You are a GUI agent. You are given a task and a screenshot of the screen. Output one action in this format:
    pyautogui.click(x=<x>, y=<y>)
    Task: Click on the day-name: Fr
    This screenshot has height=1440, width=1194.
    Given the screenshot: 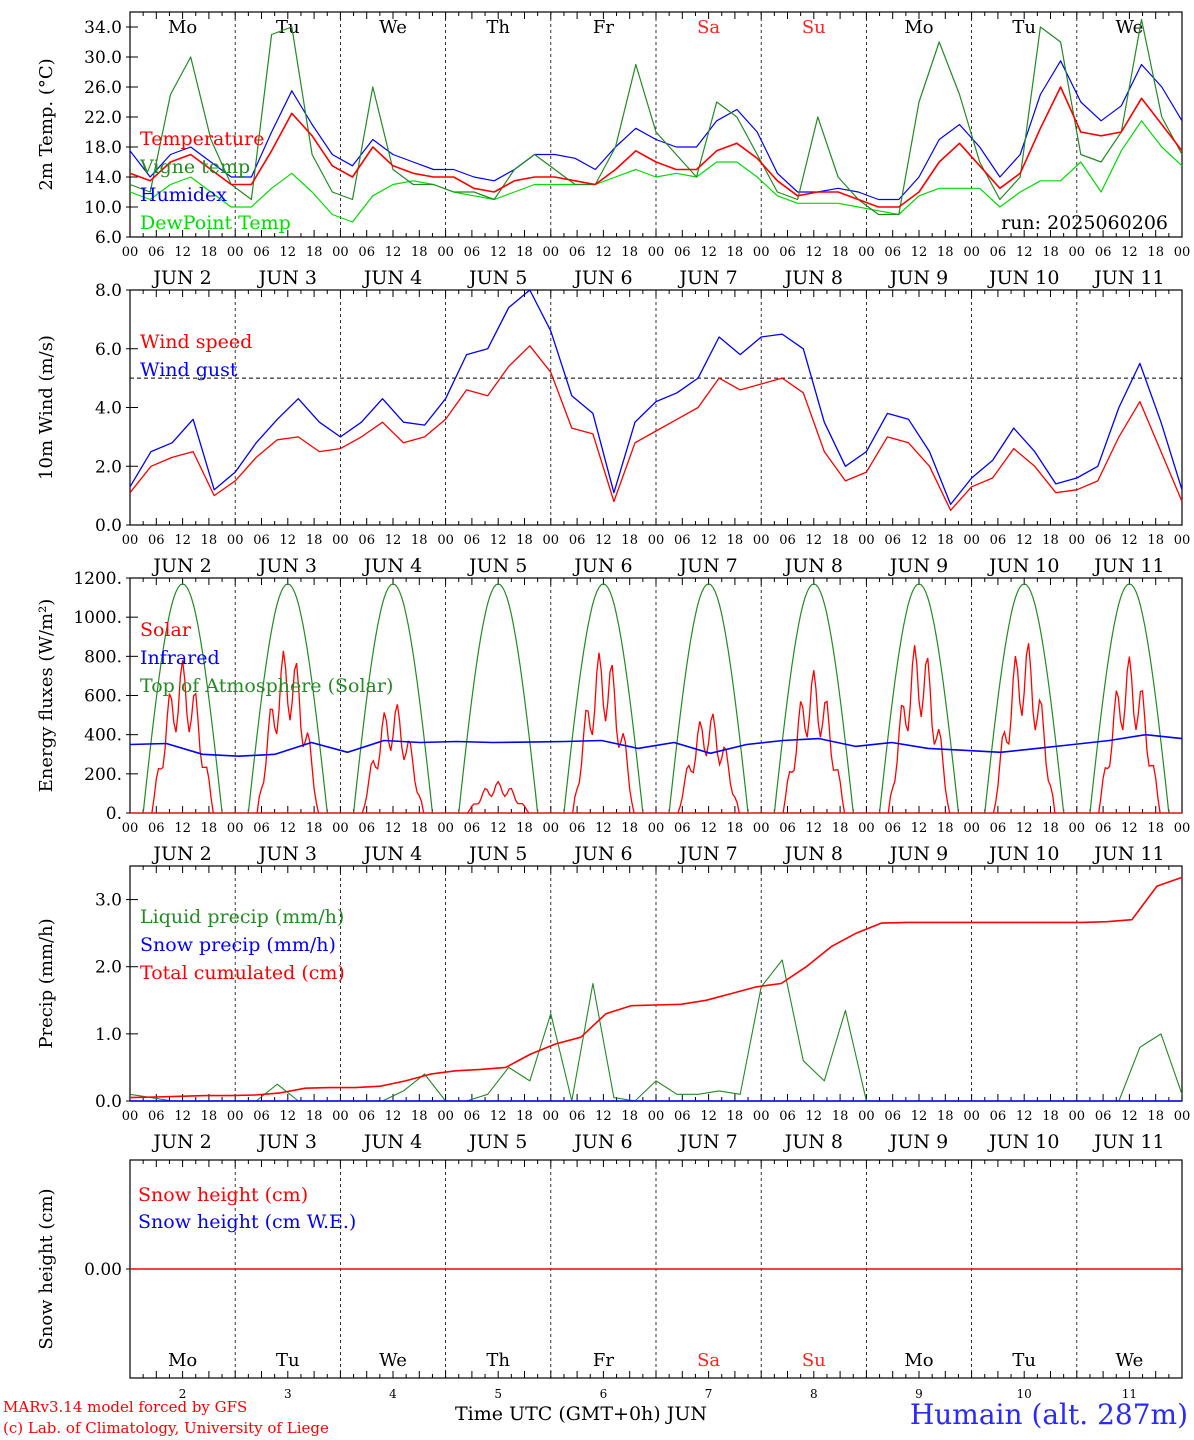 What is the action you would take?
    pyautogui.click(x=603, y=27)
    